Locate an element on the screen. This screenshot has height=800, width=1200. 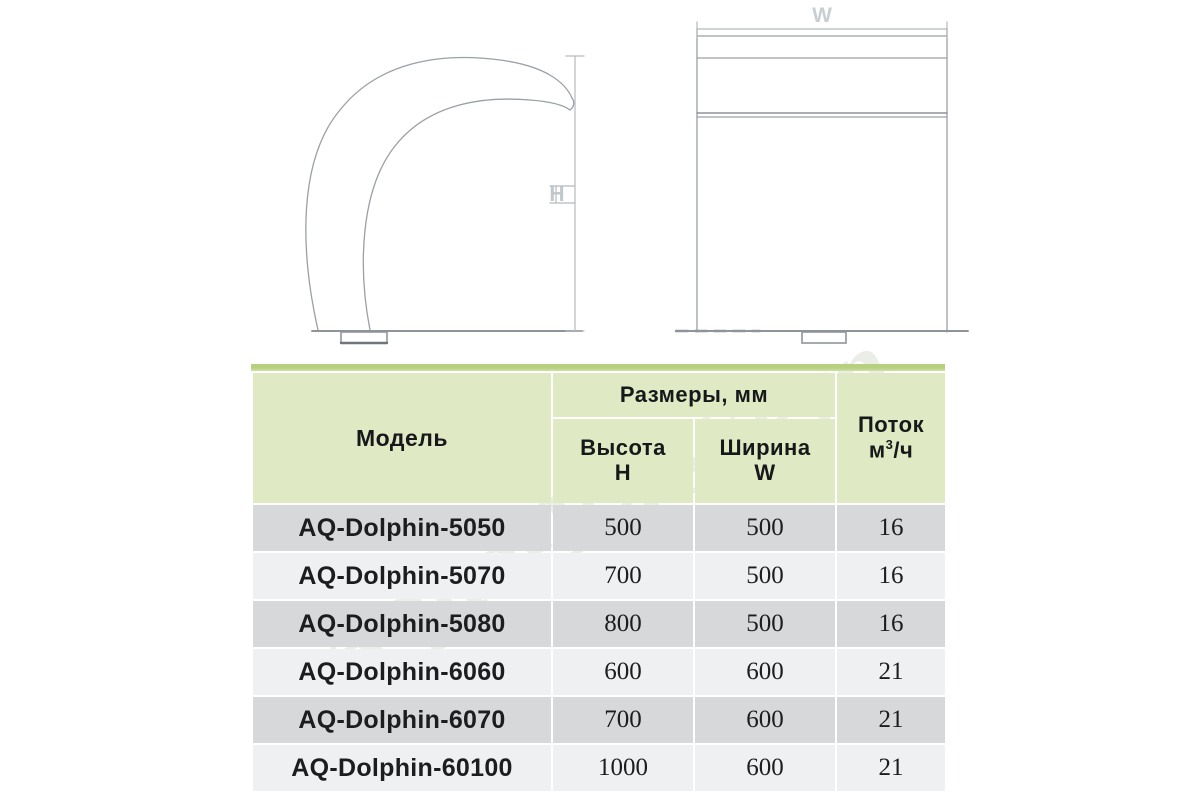
header-flow-label: Поток is located at coordinates (891, 425).